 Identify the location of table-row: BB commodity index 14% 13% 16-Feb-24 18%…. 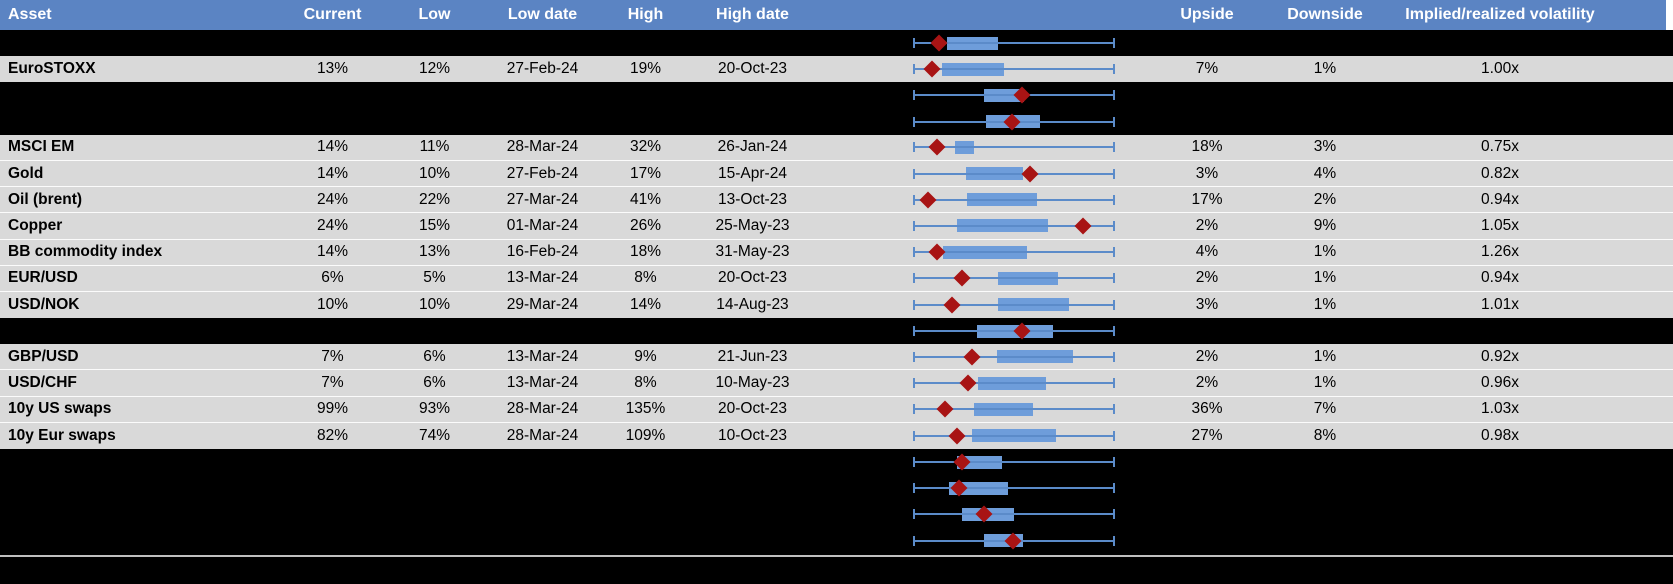
(836, 252).